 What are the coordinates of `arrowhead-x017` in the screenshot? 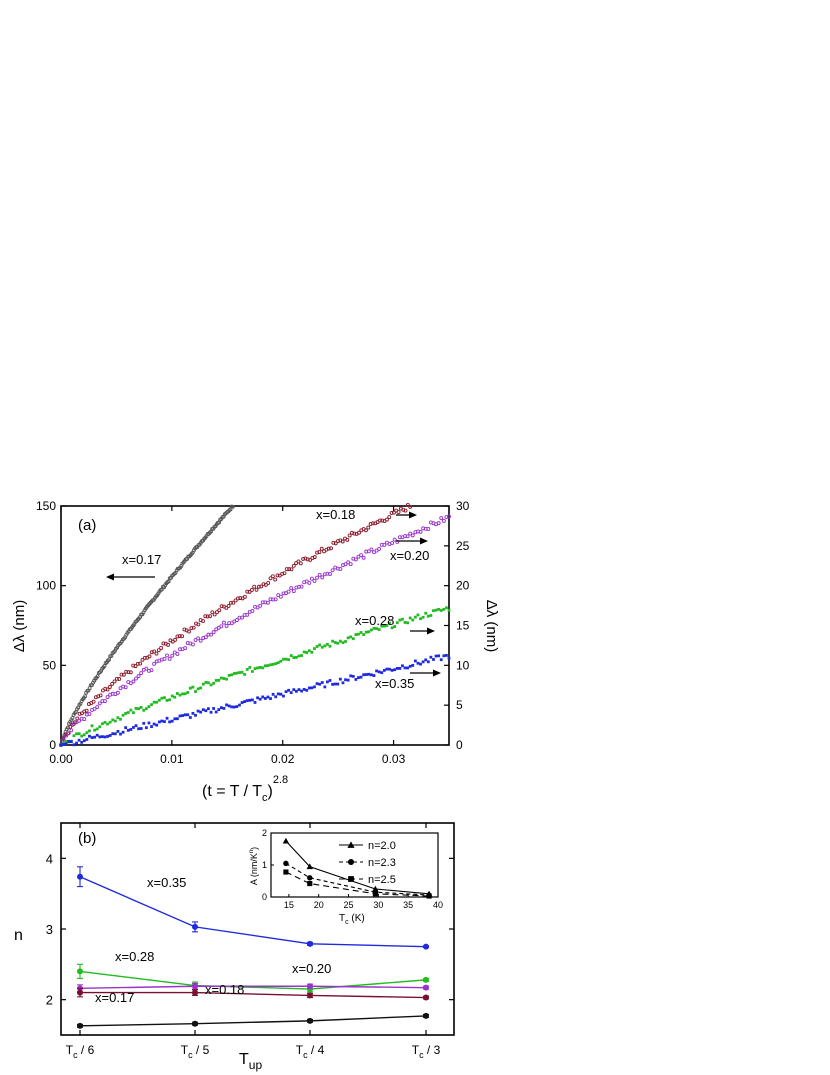 It's located at (110, 577).